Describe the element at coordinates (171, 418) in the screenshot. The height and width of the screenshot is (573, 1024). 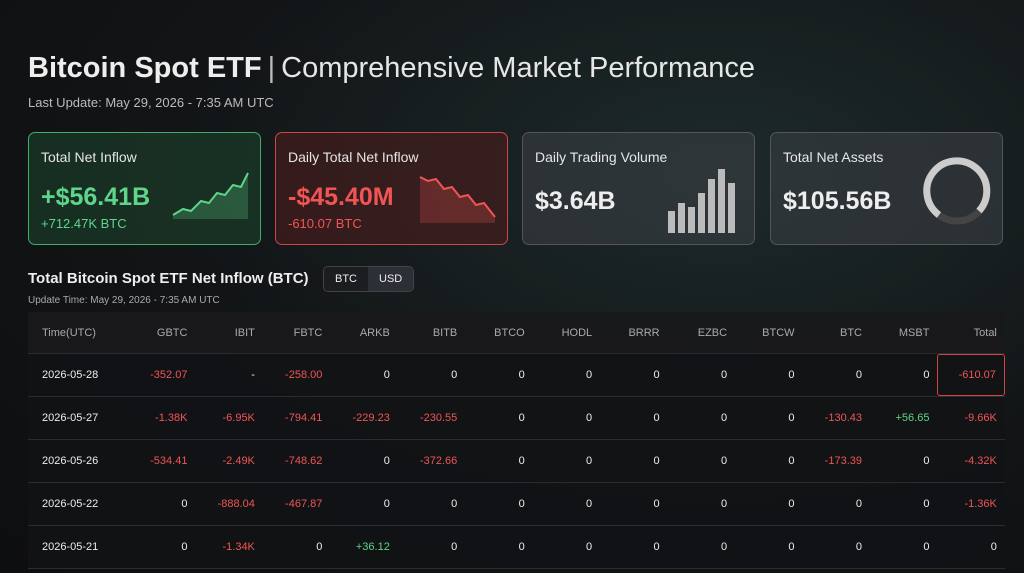
I see `table-cell: -1.38K` at that location.